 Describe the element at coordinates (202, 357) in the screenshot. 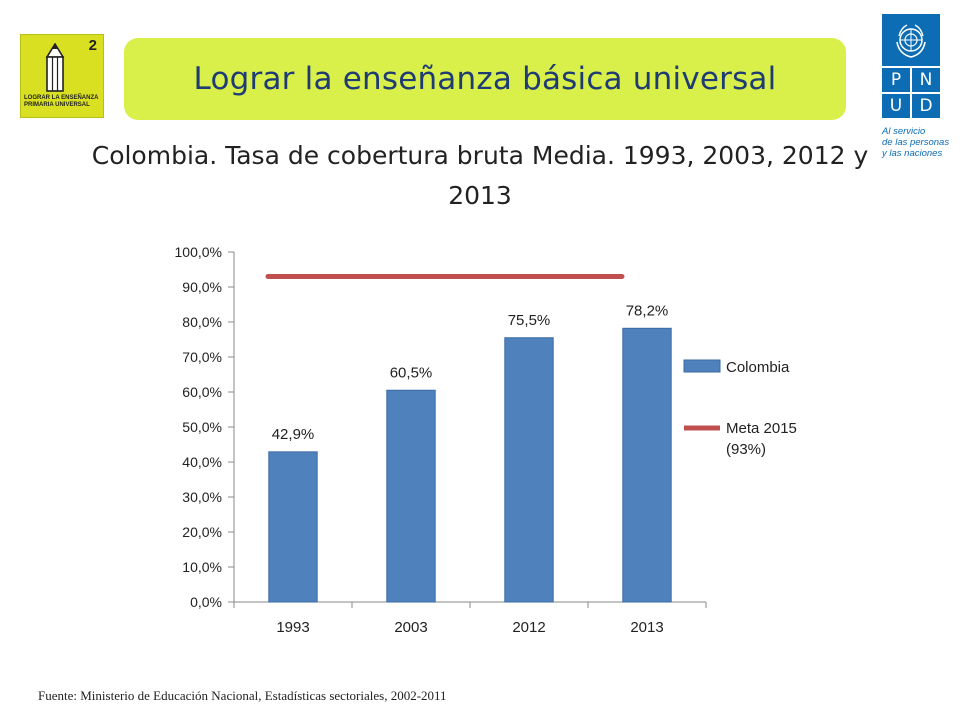

I see `y-tick-label: 70,0%` at that location.